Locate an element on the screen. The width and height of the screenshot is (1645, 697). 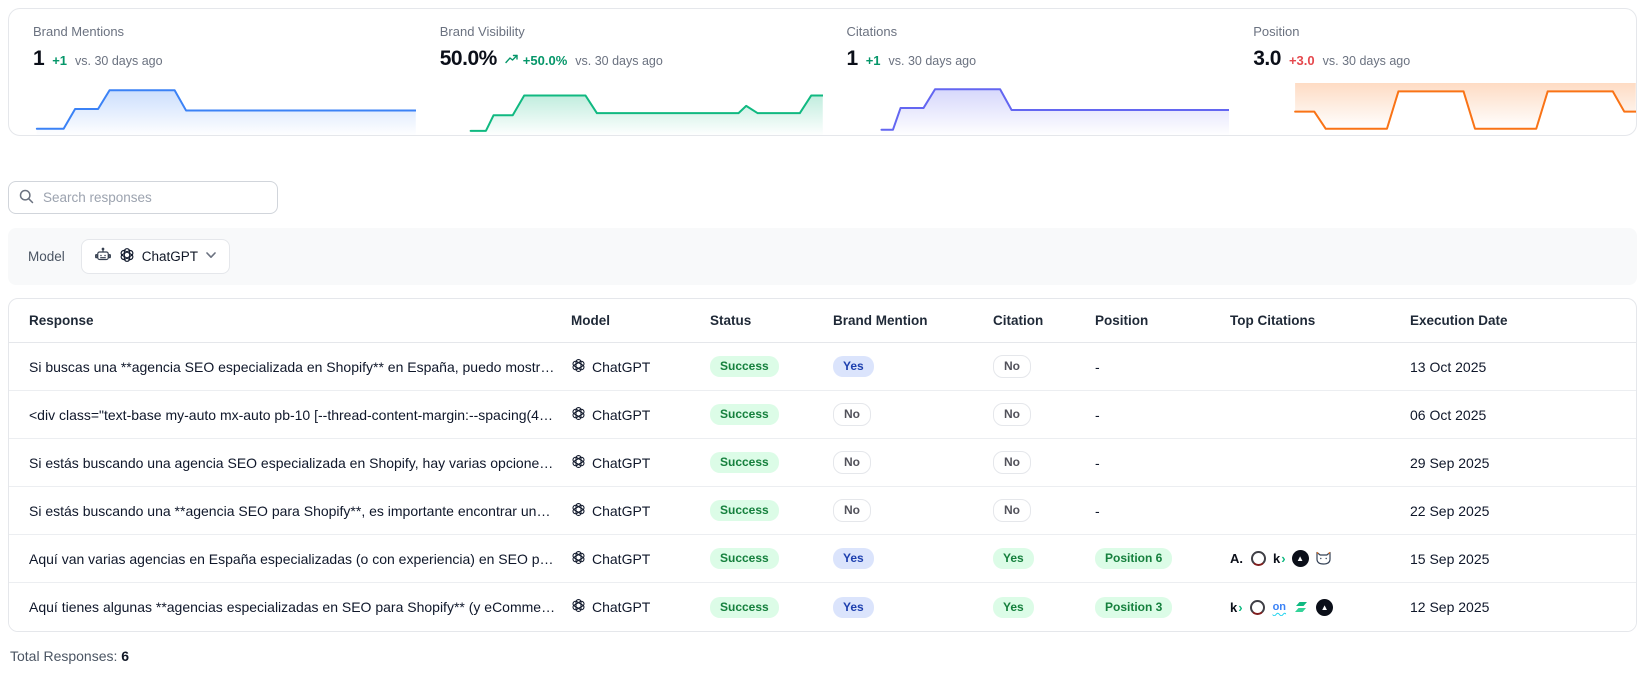
execution-date: 22 Sep 2025 is located at coordinates (1450, 510).